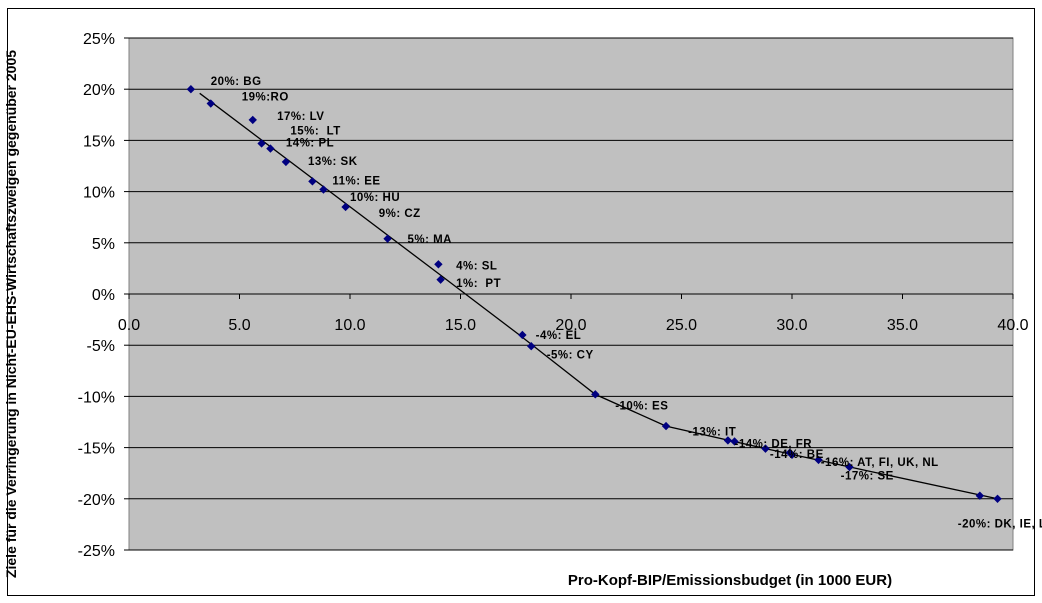 The width and height of the screenshot is (1042, 603). What do you see at coordinates (1000, 524) in the screenshot?
I see `data-label: -20%: DK, IE, LU` at bounding box center [1000, 524].